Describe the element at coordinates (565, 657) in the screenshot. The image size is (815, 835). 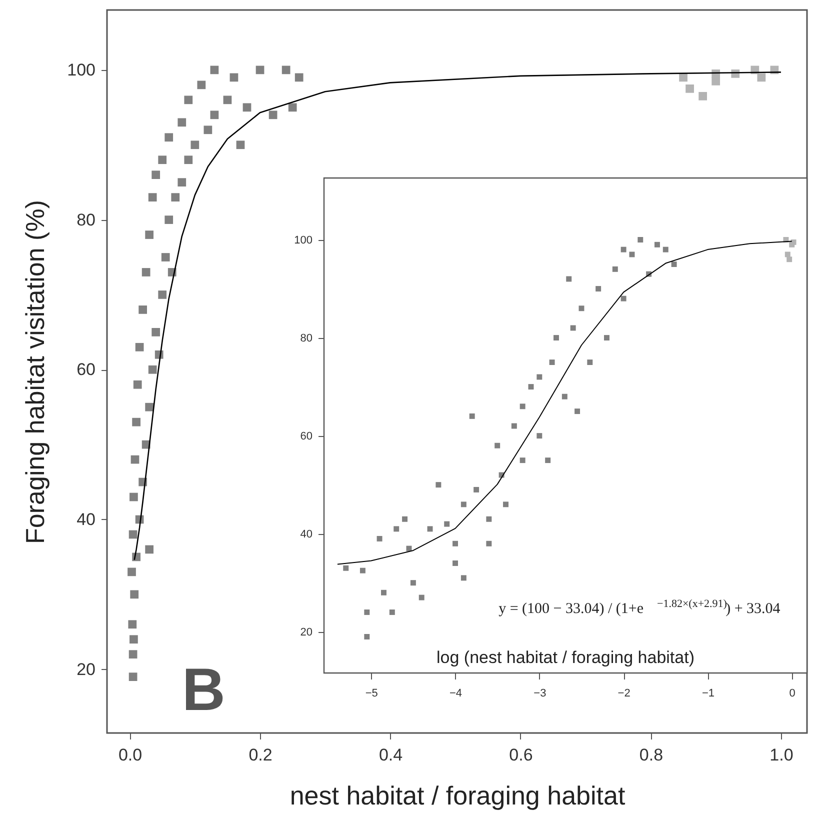
I see `x-axis-title: log (nest habitat / foraging habitat)` at that location.